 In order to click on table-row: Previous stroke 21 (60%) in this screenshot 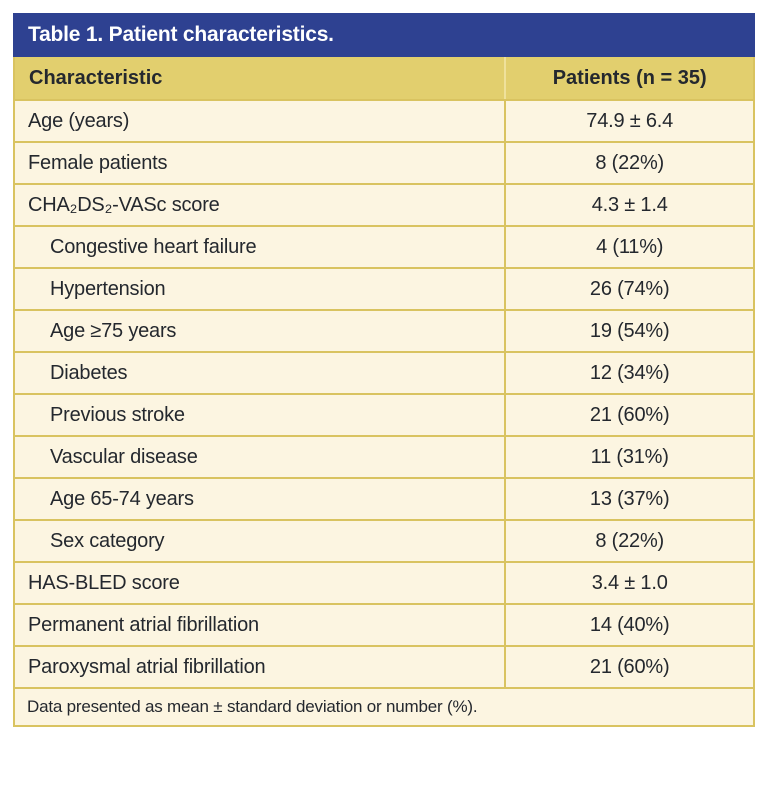, I will do `click(384, 415)`.